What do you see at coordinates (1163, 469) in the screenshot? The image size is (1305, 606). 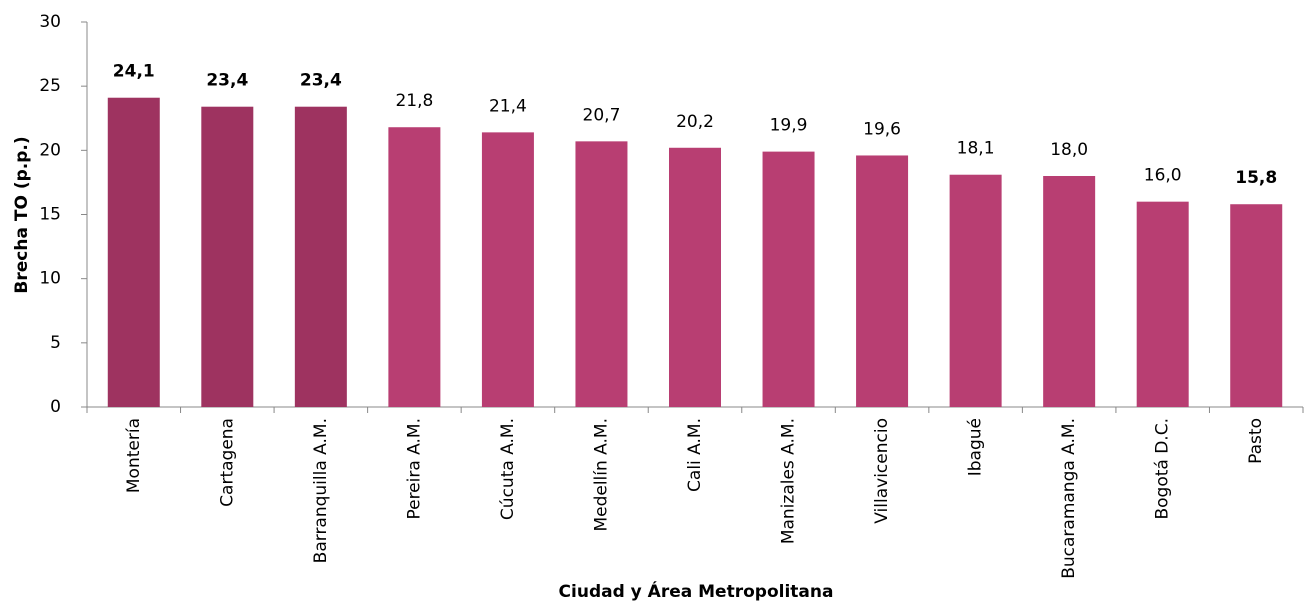 I see `x-tick-label: Bogotá D.C.` at bounding box center [1163, 469].